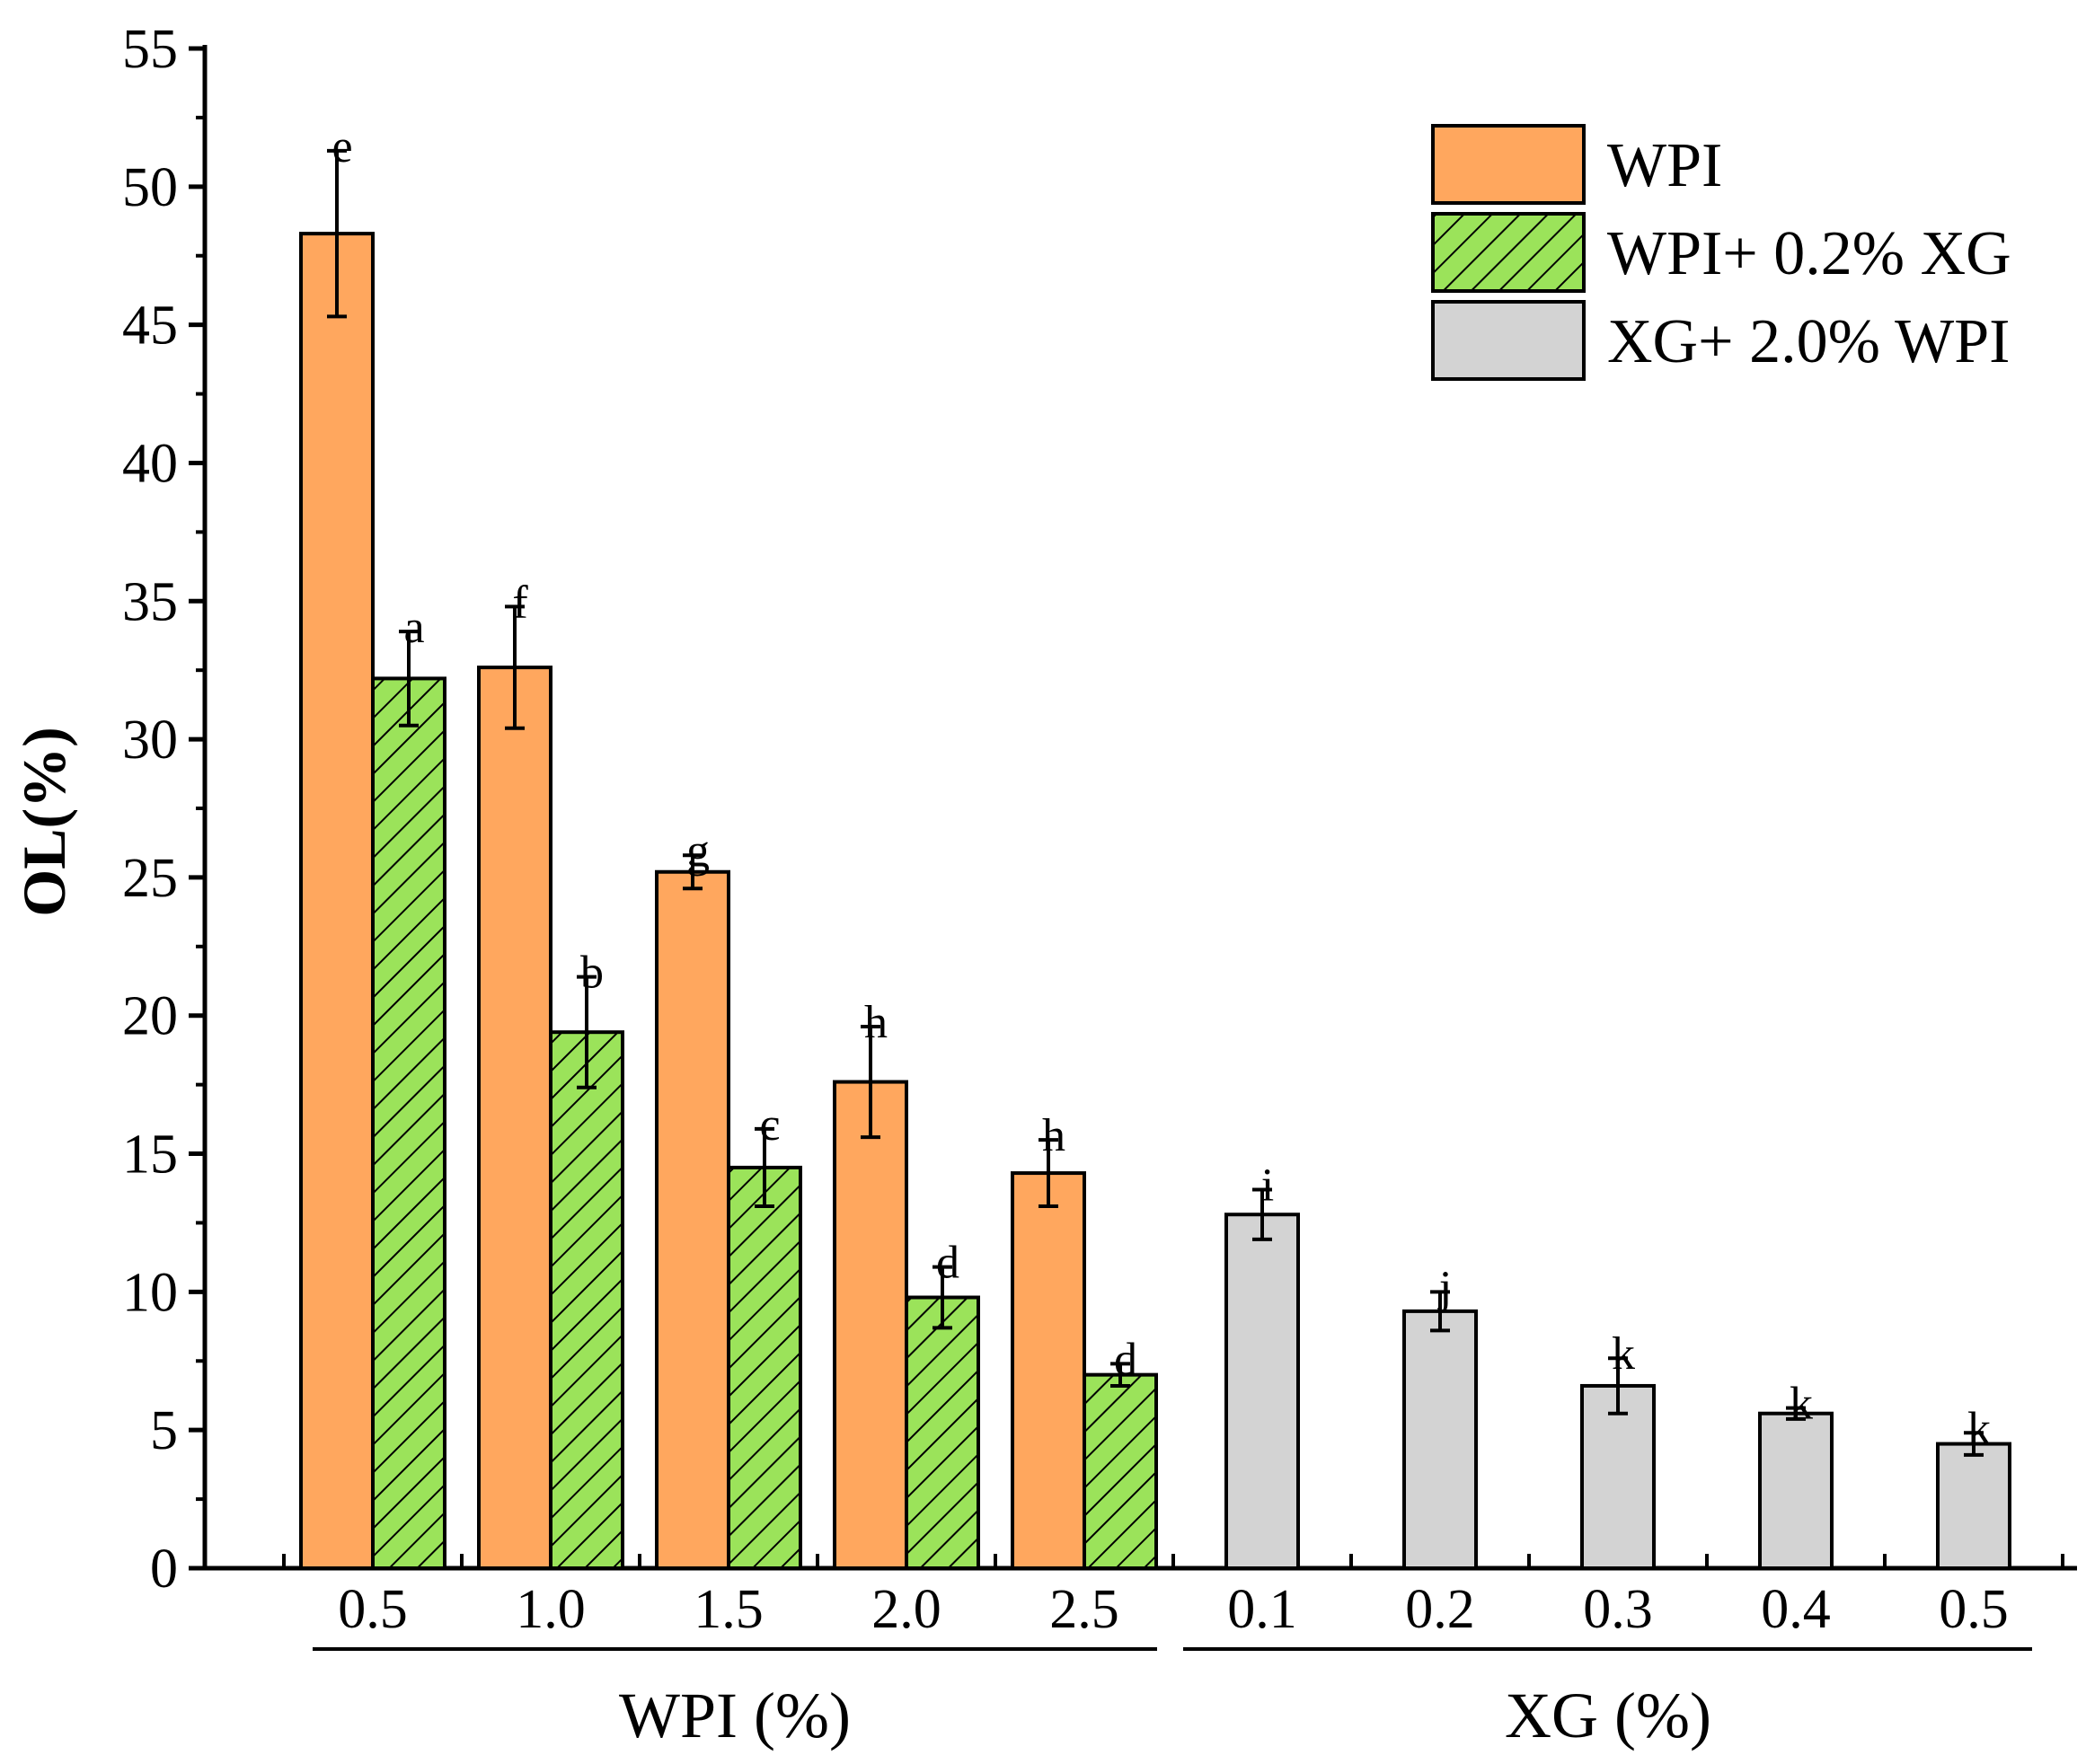 The height and width of the screenshot is (1764, 2086). Describe the element at coordinates (1084, 1609) in the screenshot. I see `x-tick-label: 2.5` at that location.